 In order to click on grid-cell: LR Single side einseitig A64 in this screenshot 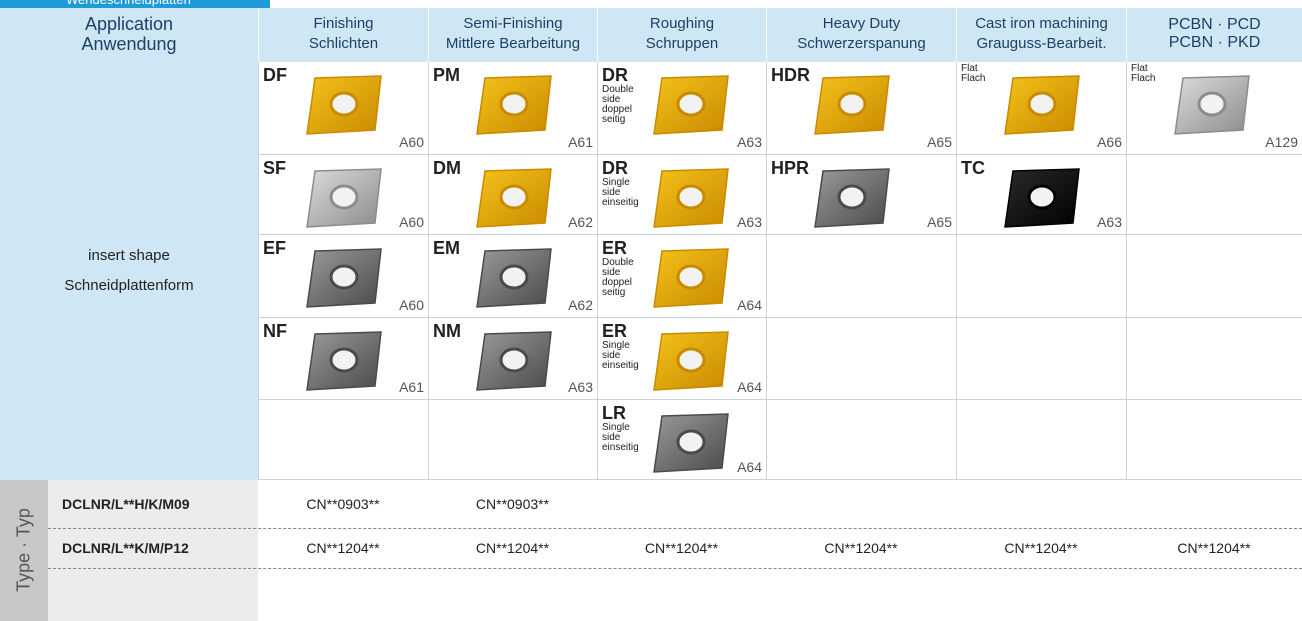, I will do `click(681, 440)`.